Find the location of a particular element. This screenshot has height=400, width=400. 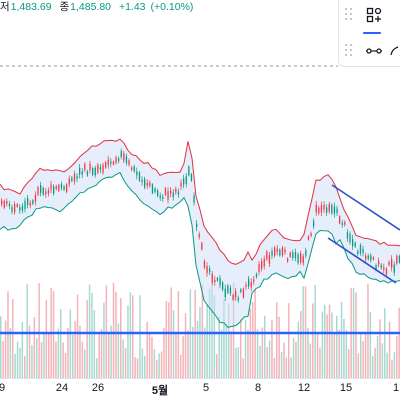

channel-upper-line is located at coordinates (365, 207).